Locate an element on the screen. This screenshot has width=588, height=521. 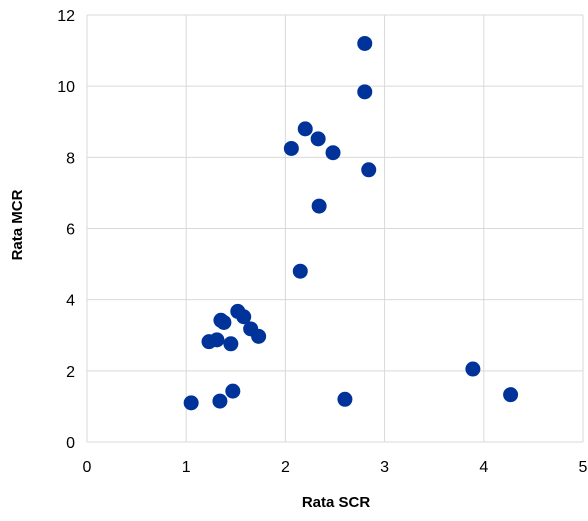
x-tick-label: 1 is located at coordinates (186, 467).